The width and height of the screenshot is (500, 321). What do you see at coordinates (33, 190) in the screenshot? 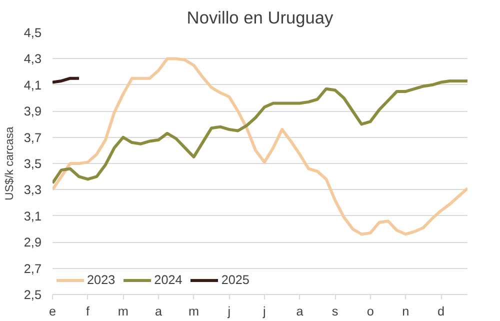
I see `y-tick-label: 3,3` at bounding box center [33, 190].